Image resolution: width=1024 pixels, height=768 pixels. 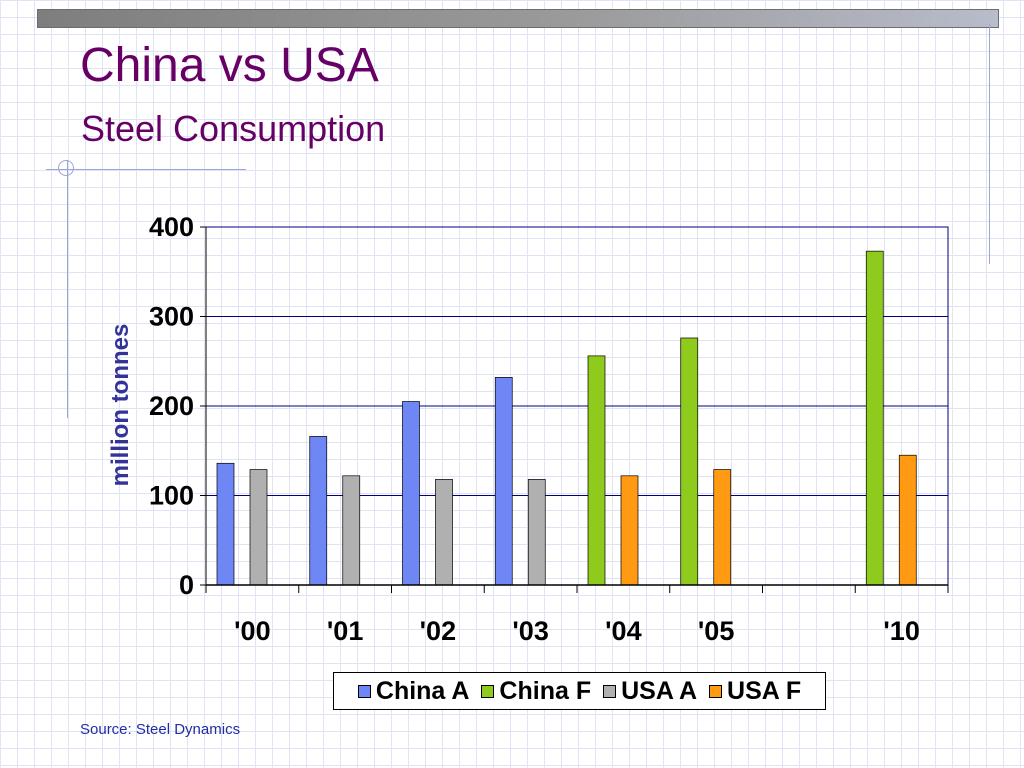 I want to click on legend-label: China F, so click(x=545, y=690).